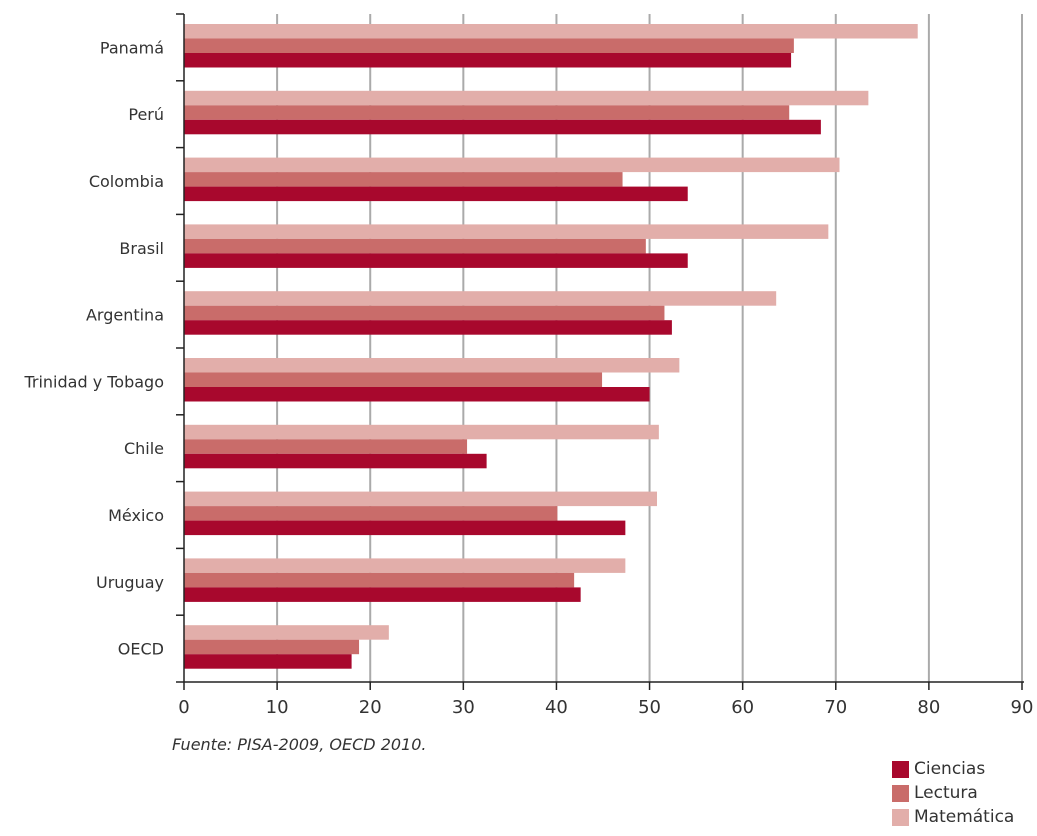 This screenshot has width=1037, height=836. I want to click on x-tick-label: 10, so click(277, 707).